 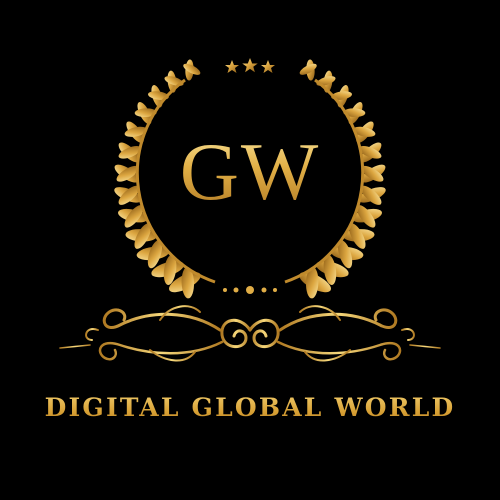 What do you see at coordinates (250, 290) in the screenshot?
I see `dot-ornament-icon` at bounding box center [250, 290].